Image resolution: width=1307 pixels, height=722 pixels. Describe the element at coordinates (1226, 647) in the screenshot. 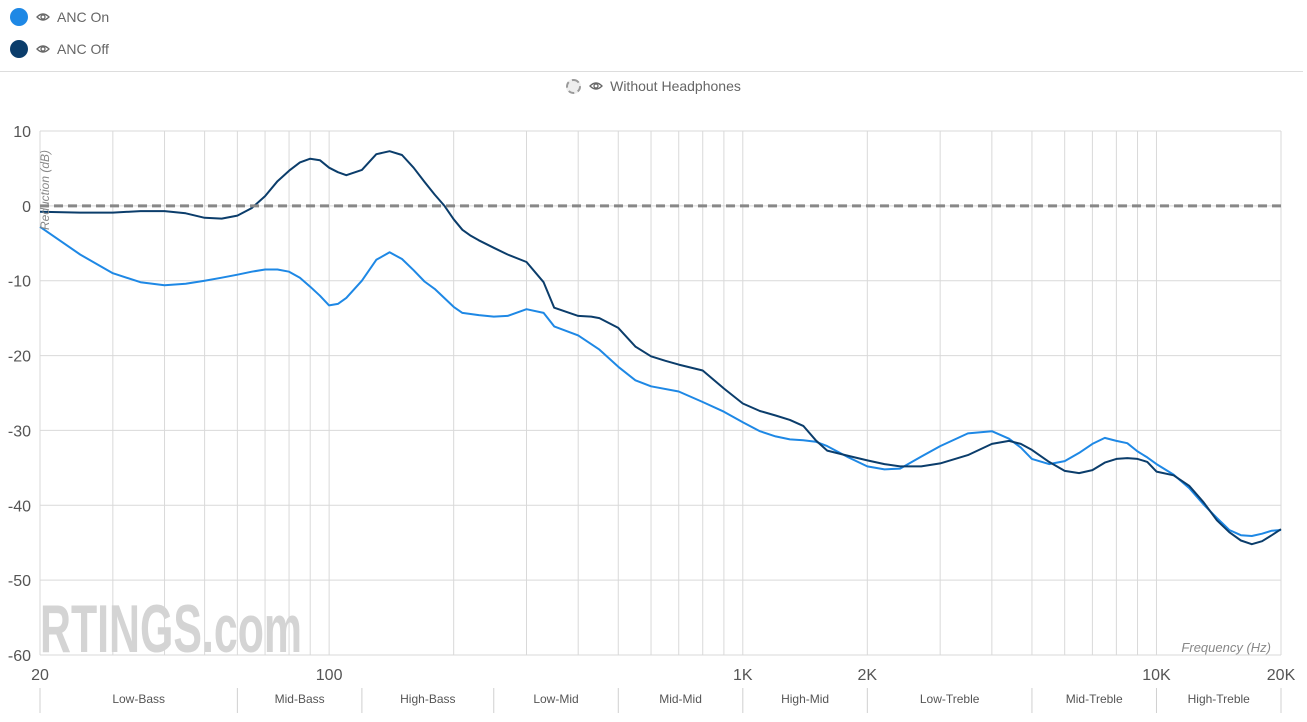

I see `x-axis-title: Frequency (Hz)` at that location.